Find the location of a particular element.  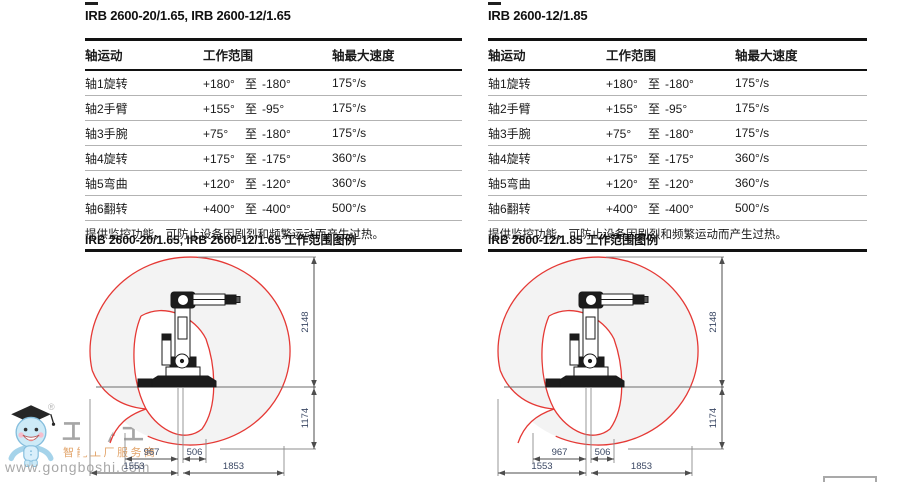

table-row: 轴3手腕 +75° 至 -180° 175°/s is located at coordinates (677, 133).